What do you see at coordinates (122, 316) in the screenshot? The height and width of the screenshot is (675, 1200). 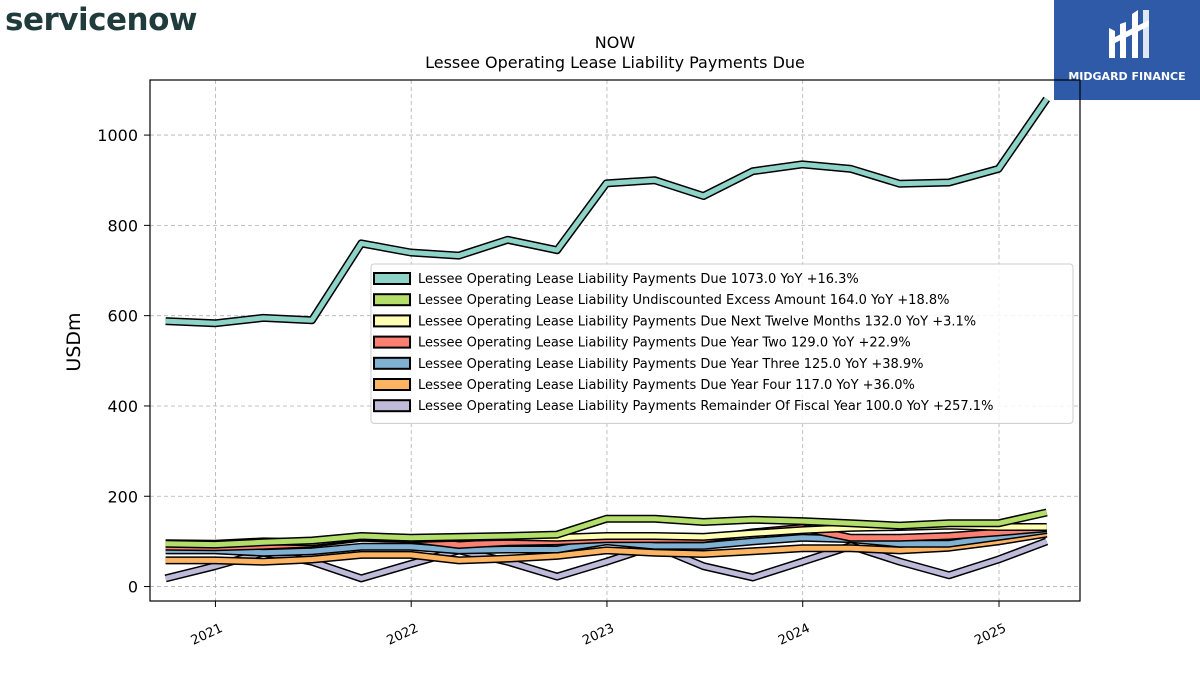 I see `y-tick-label: 600` at bounding box center [122, 316].